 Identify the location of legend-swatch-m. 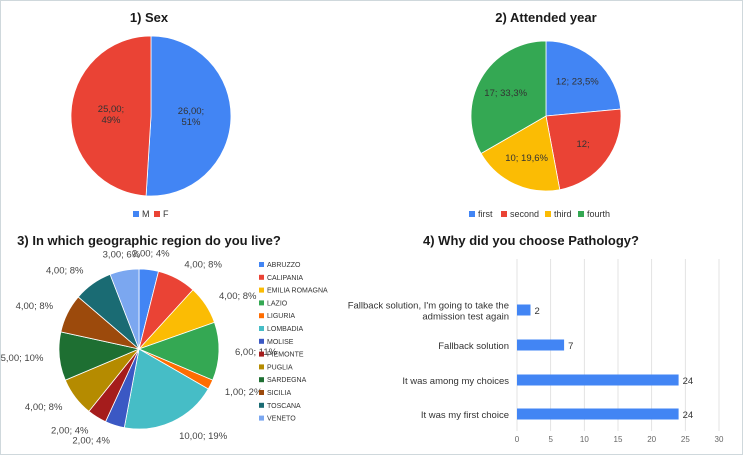
(136, 214).